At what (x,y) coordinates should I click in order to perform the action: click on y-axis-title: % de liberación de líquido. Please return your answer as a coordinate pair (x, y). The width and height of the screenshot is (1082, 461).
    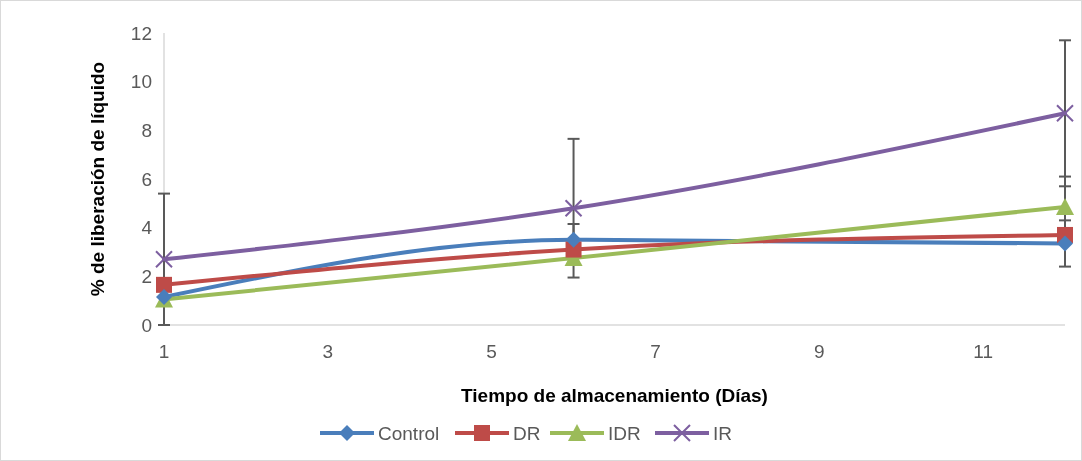
    Looking at the image, I should click on (97, 179).